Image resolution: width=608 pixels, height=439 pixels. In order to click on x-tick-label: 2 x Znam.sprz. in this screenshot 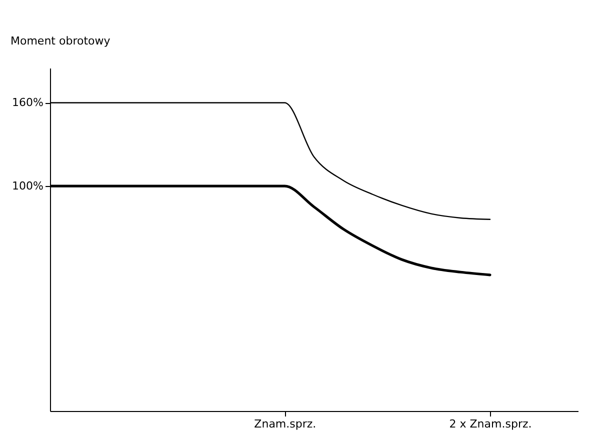, I will do `click(490, 424)`.